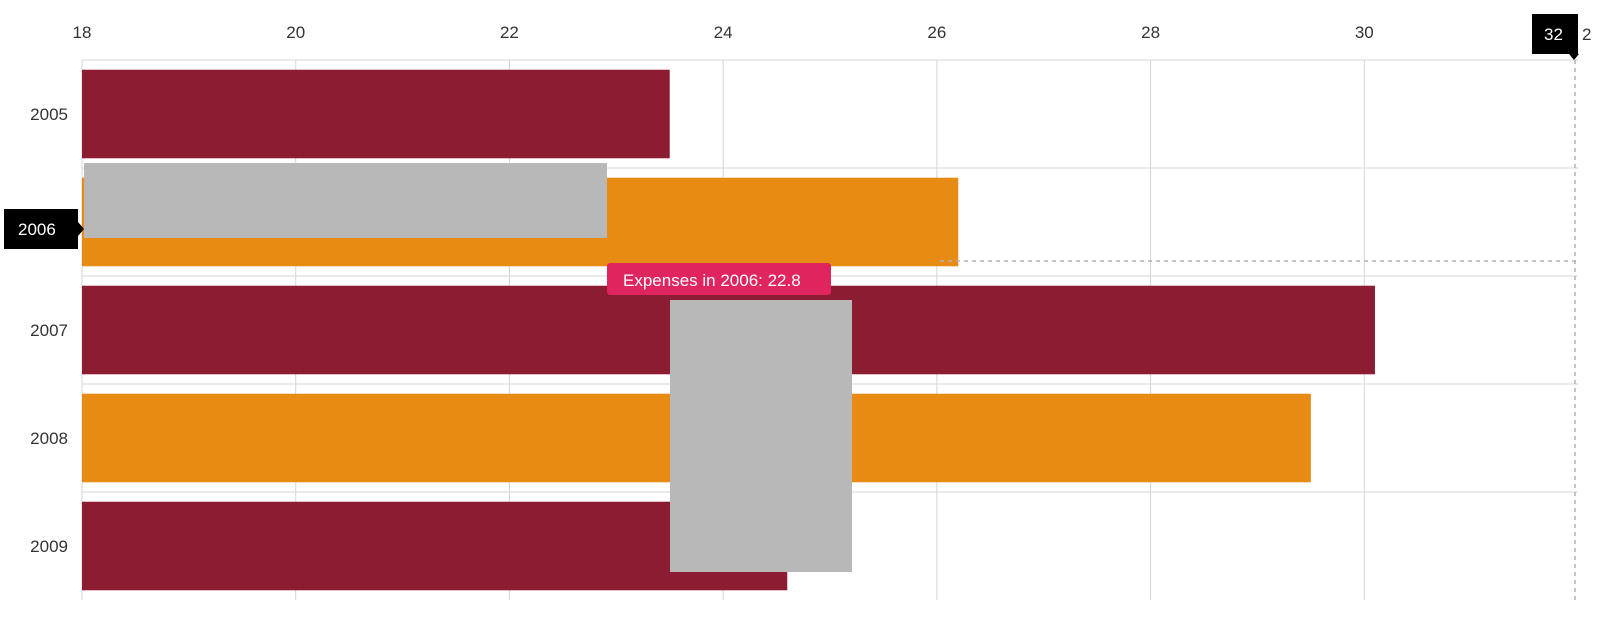 This screenshot has width=1600, height=617. I want to click on crosshair-category-marker: 2006, so click(44, 229).